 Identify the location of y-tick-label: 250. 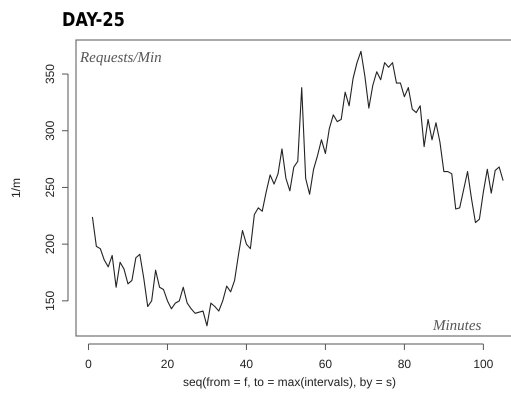
(50, 187).